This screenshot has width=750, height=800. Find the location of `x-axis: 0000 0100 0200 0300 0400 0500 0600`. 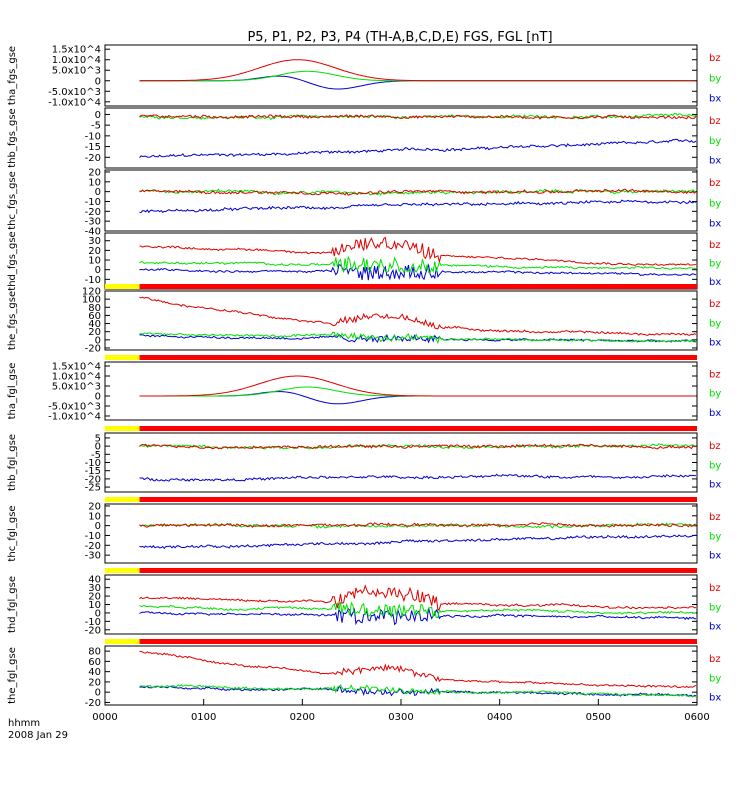

x-axis: 0000 0100 0200 0300 0400 0500 0600 is located at coordinates (401, 711).